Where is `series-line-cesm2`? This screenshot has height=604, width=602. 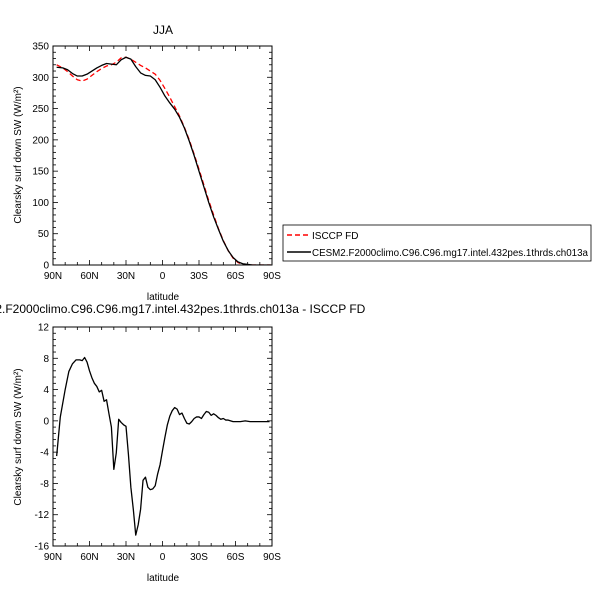
series-line-cesm2 is located at coordinates (163, 160).